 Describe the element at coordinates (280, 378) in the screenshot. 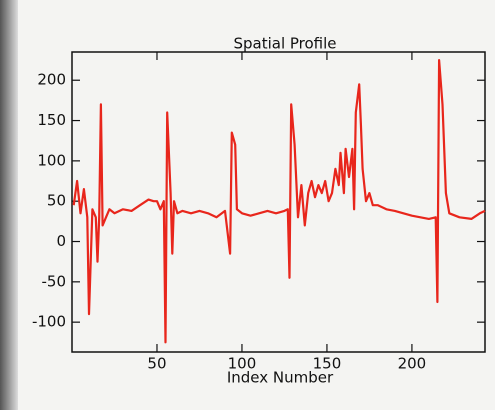

I see `x-axis-label: Index Number` at that location.